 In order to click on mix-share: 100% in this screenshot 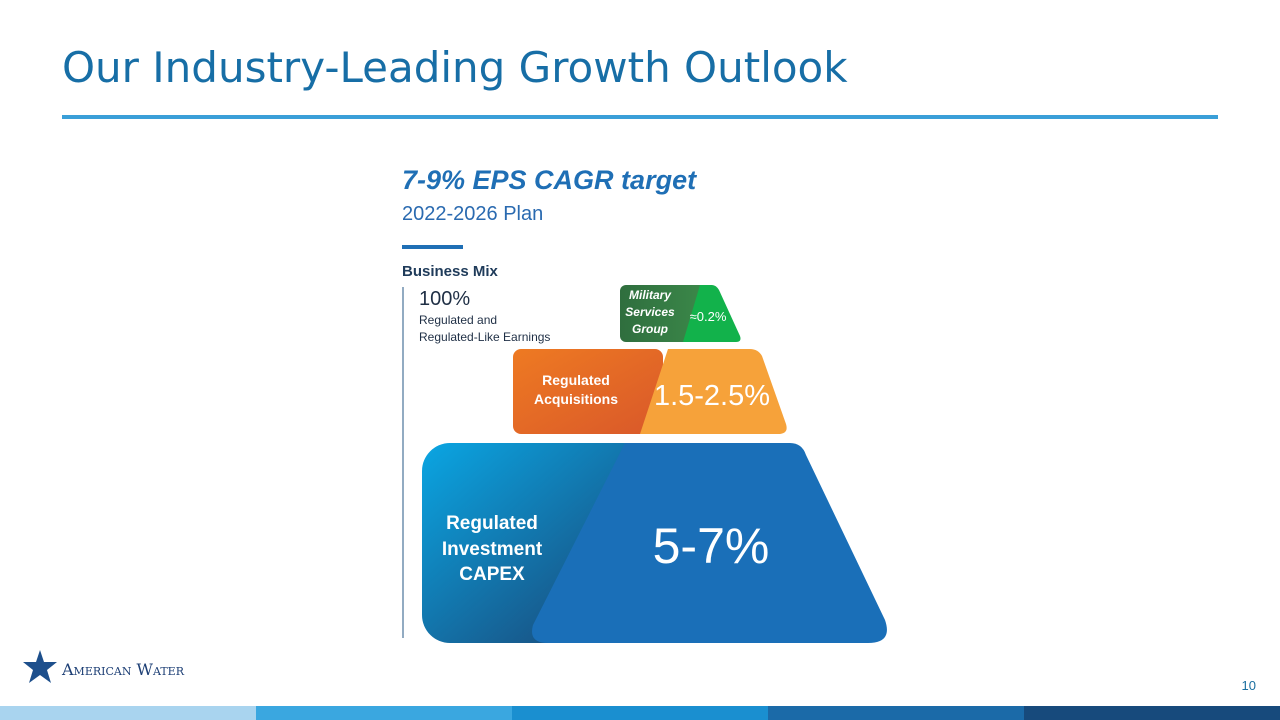, I will do `click(444, 299)`.